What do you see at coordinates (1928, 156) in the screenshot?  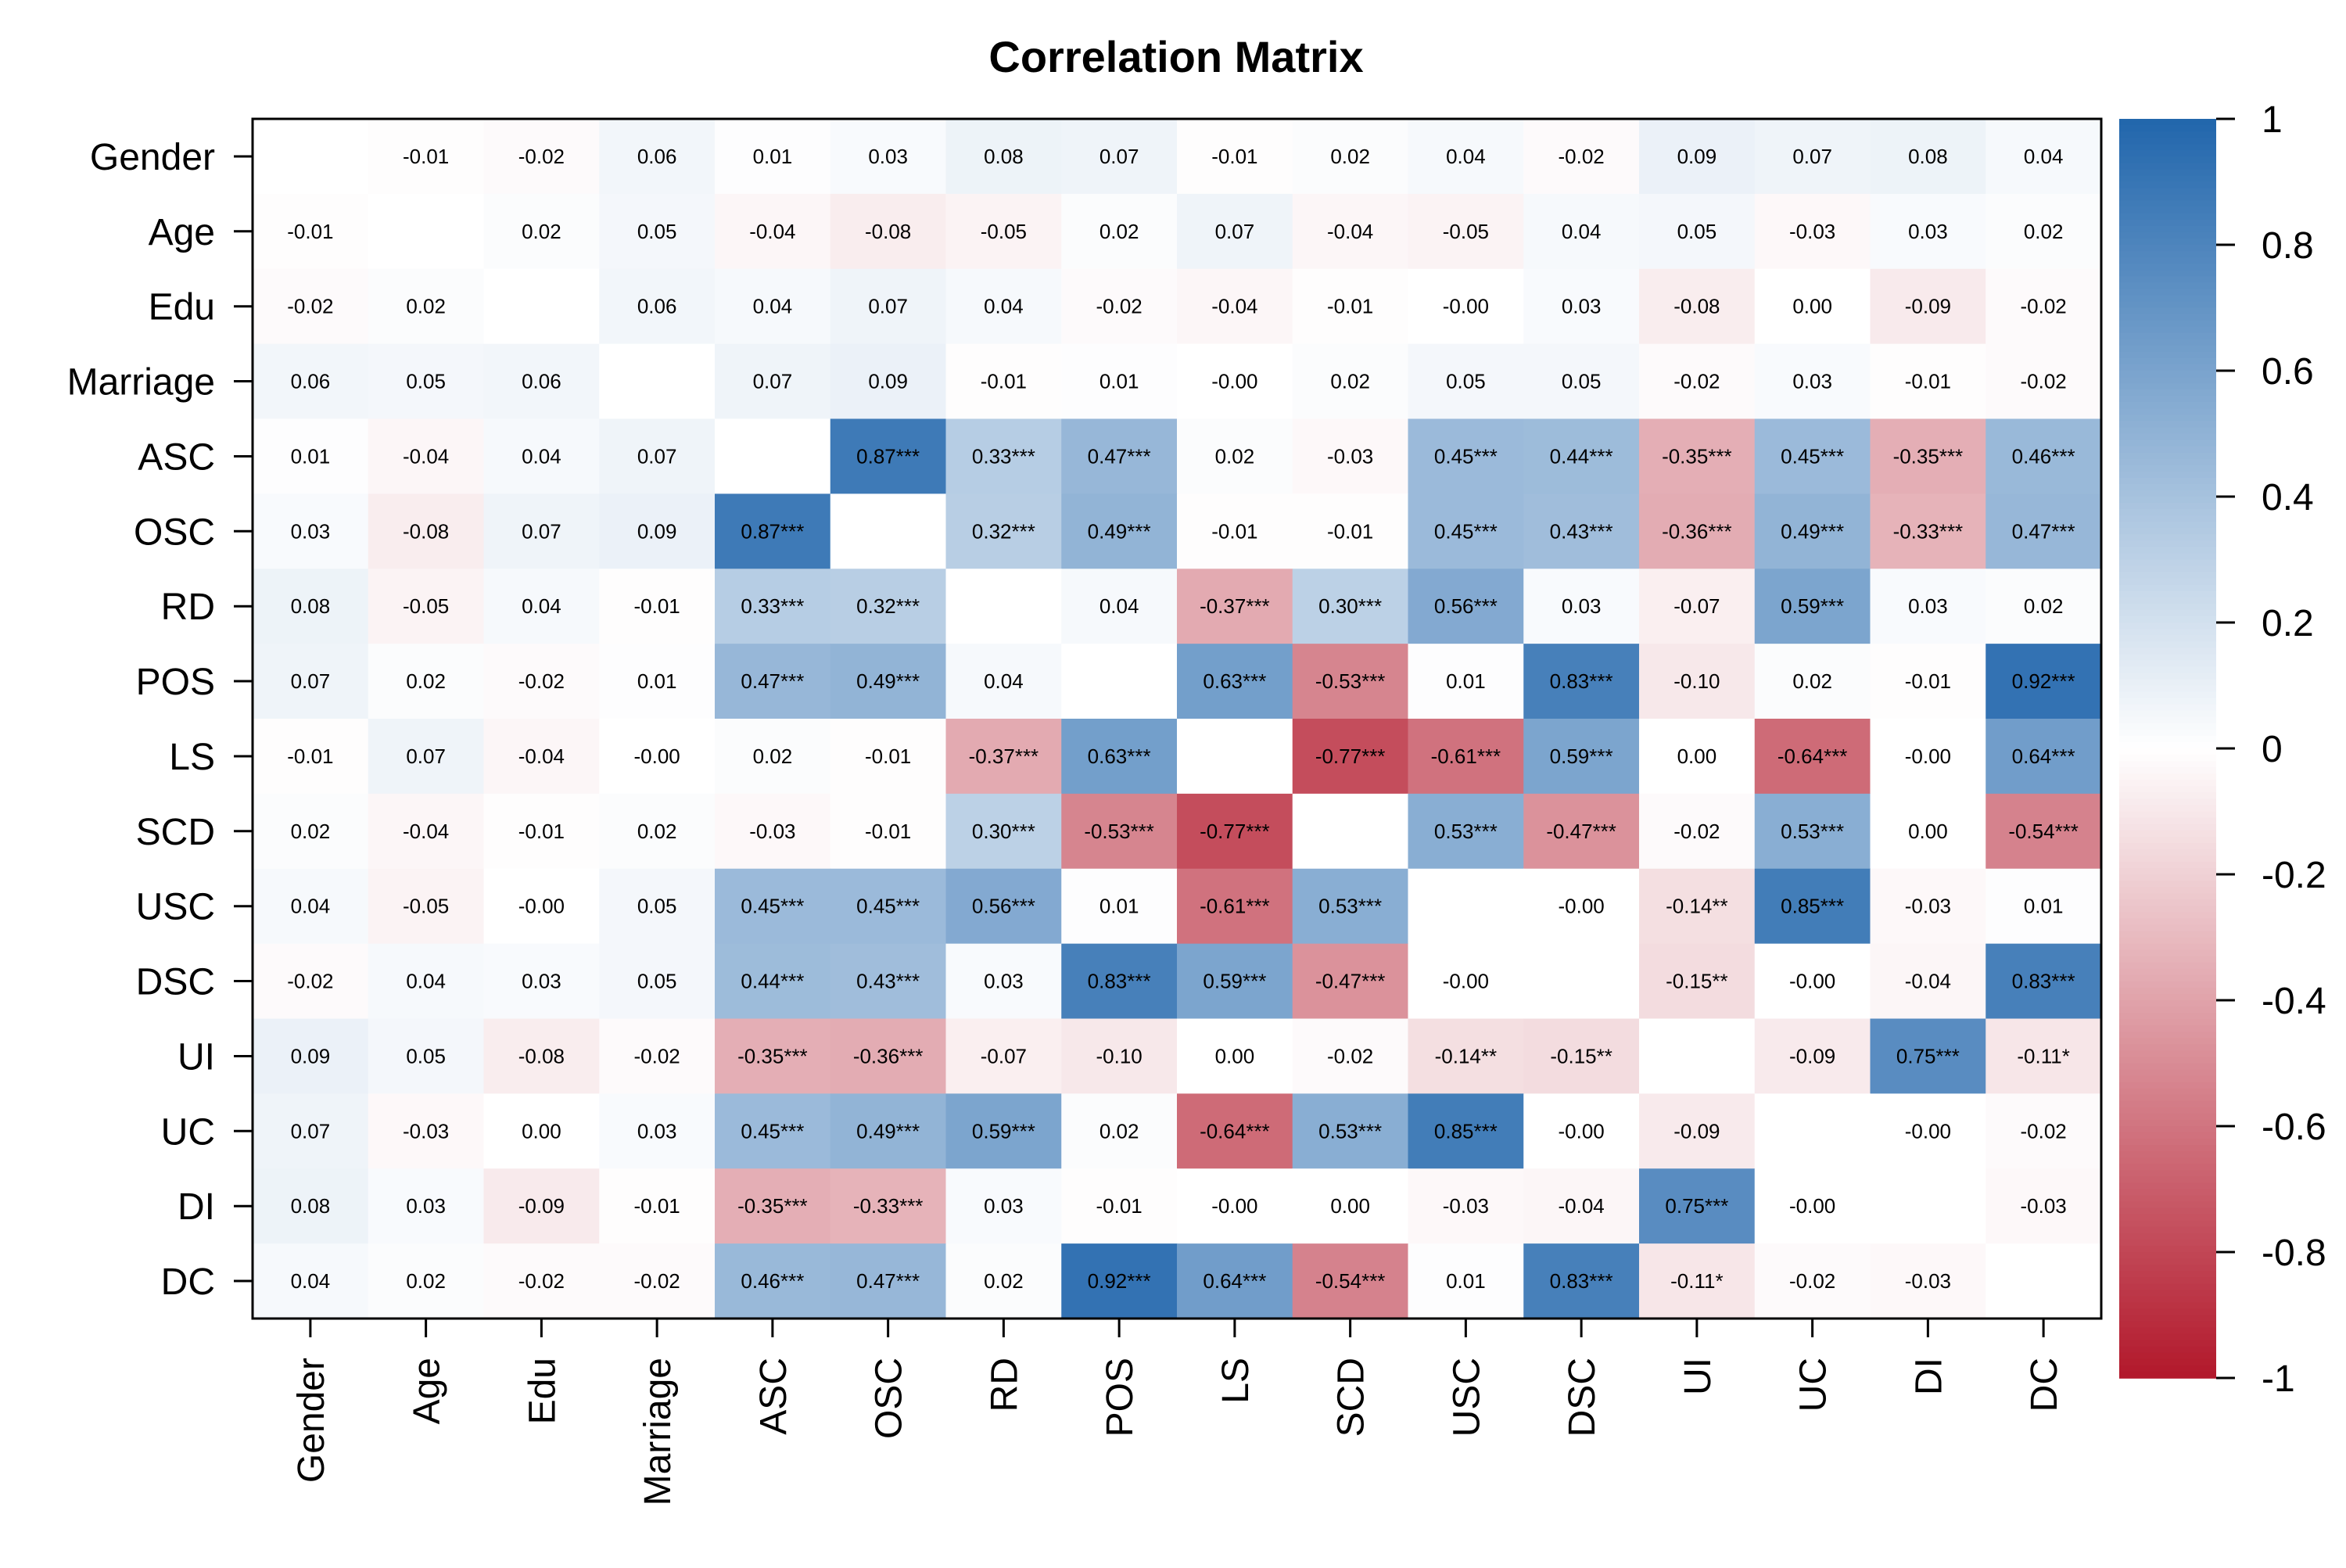 I see `cell-value-label: 0.08` at bounding box center [1928, 156].